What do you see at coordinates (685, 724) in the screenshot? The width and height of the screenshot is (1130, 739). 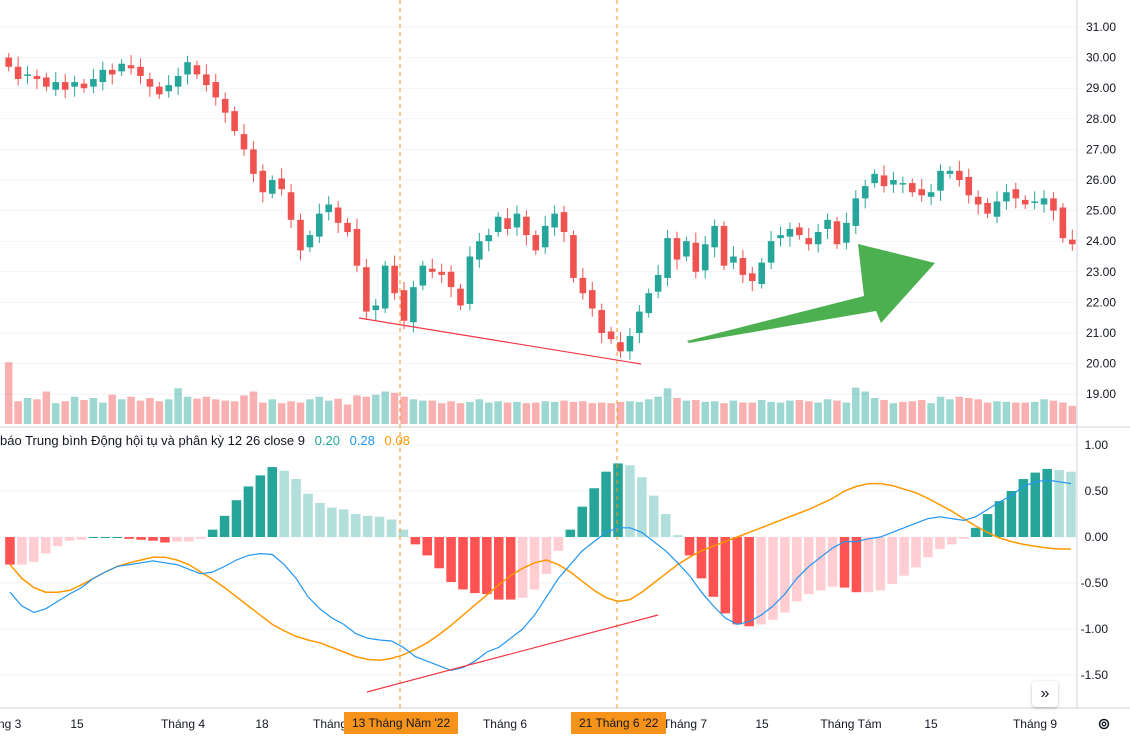 I see `time-tick-label: Tháng 7` at bounding box center [685, 724].